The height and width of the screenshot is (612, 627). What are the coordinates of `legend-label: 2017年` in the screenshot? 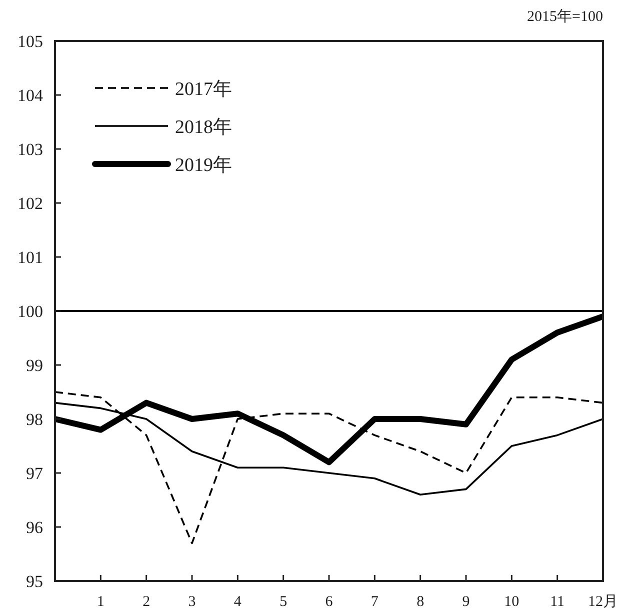 It's located at (203, 89).